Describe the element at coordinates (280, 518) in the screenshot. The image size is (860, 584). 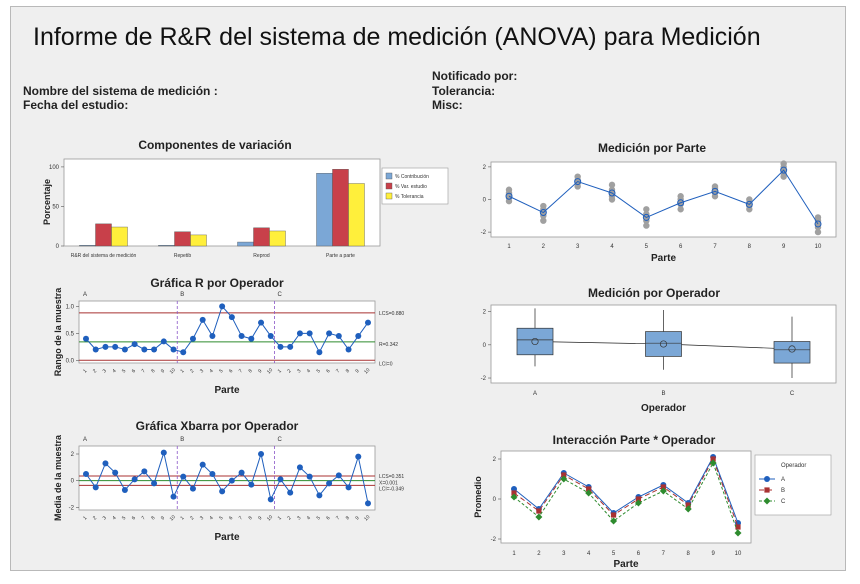
I see `xbar-xtick-label-20: 1` at that location.